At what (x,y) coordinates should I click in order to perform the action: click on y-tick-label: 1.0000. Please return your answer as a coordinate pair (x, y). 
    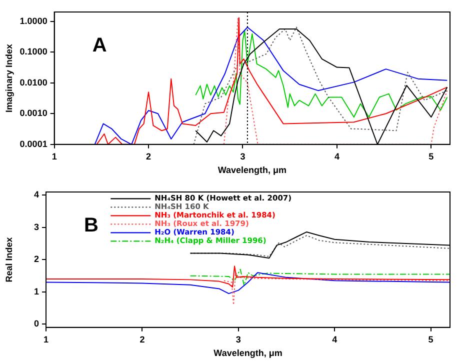
    Looking at the image, I should click on (34, 21).